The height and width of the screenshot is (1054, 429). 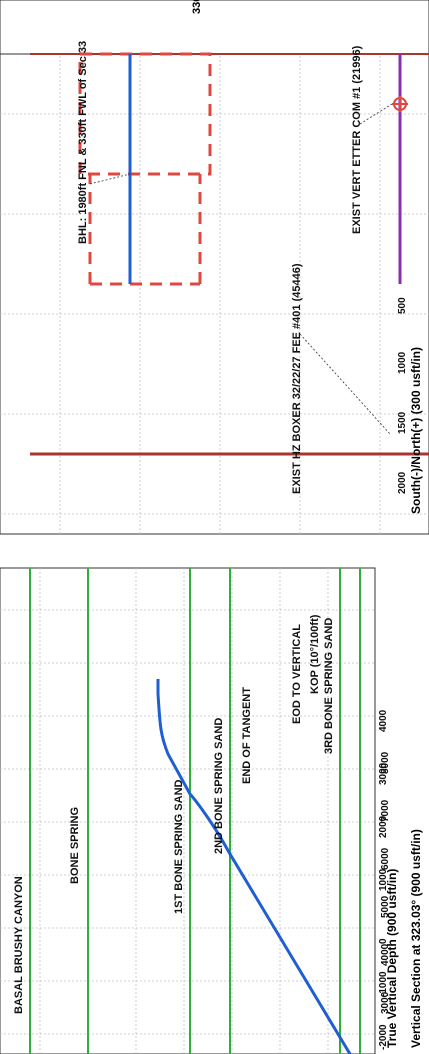 I want to click on section-x-tick-3000: 3000, so click(x=383, y=773).